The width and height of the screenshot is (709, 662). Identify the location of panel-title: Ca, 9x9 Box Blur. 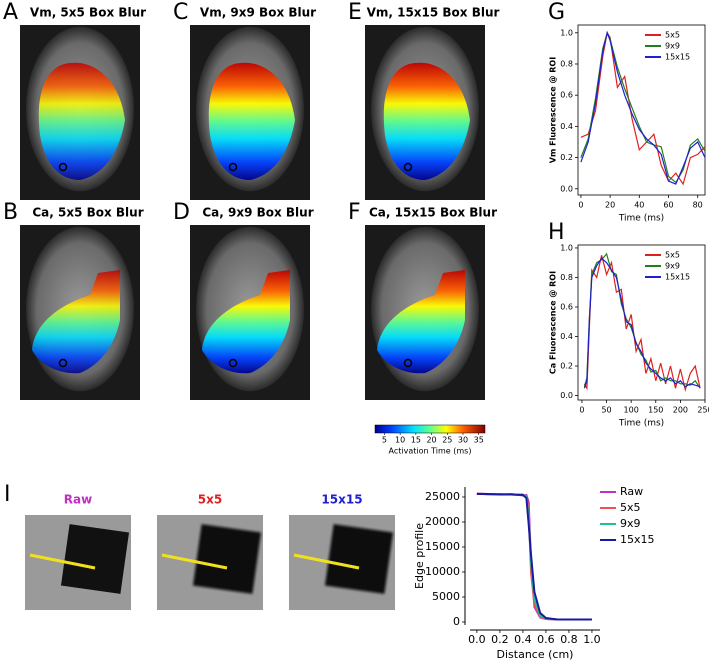
(257, 213).